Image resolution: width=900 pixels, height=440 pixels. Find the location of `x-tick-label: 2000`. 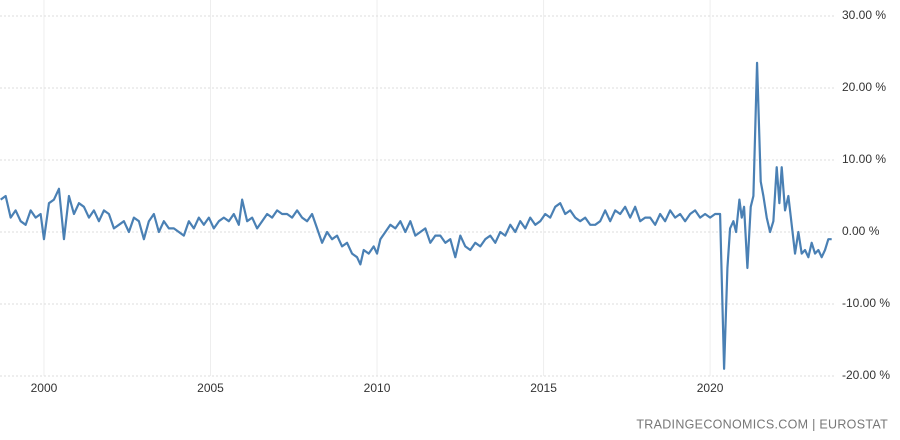

x-tick-label: 2000 is located at coordinates (44, 388).